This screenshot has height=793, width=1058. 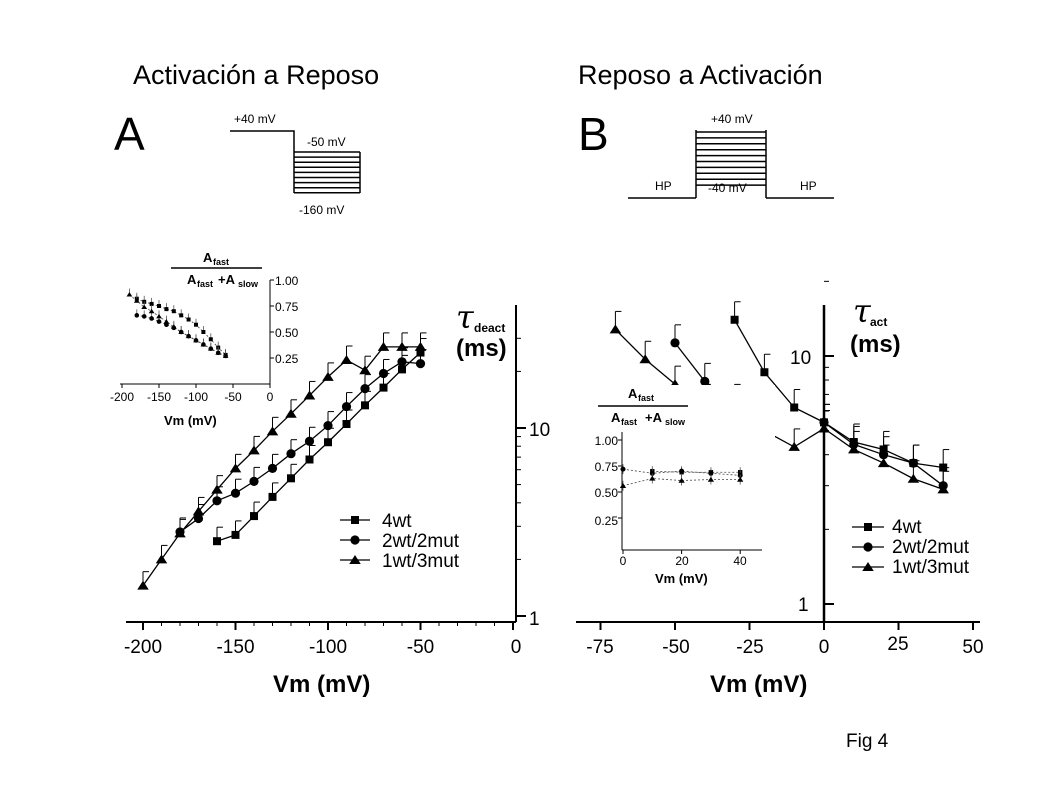 I want to click on panel-b-xtick: -50, so click(x=675, y=647).